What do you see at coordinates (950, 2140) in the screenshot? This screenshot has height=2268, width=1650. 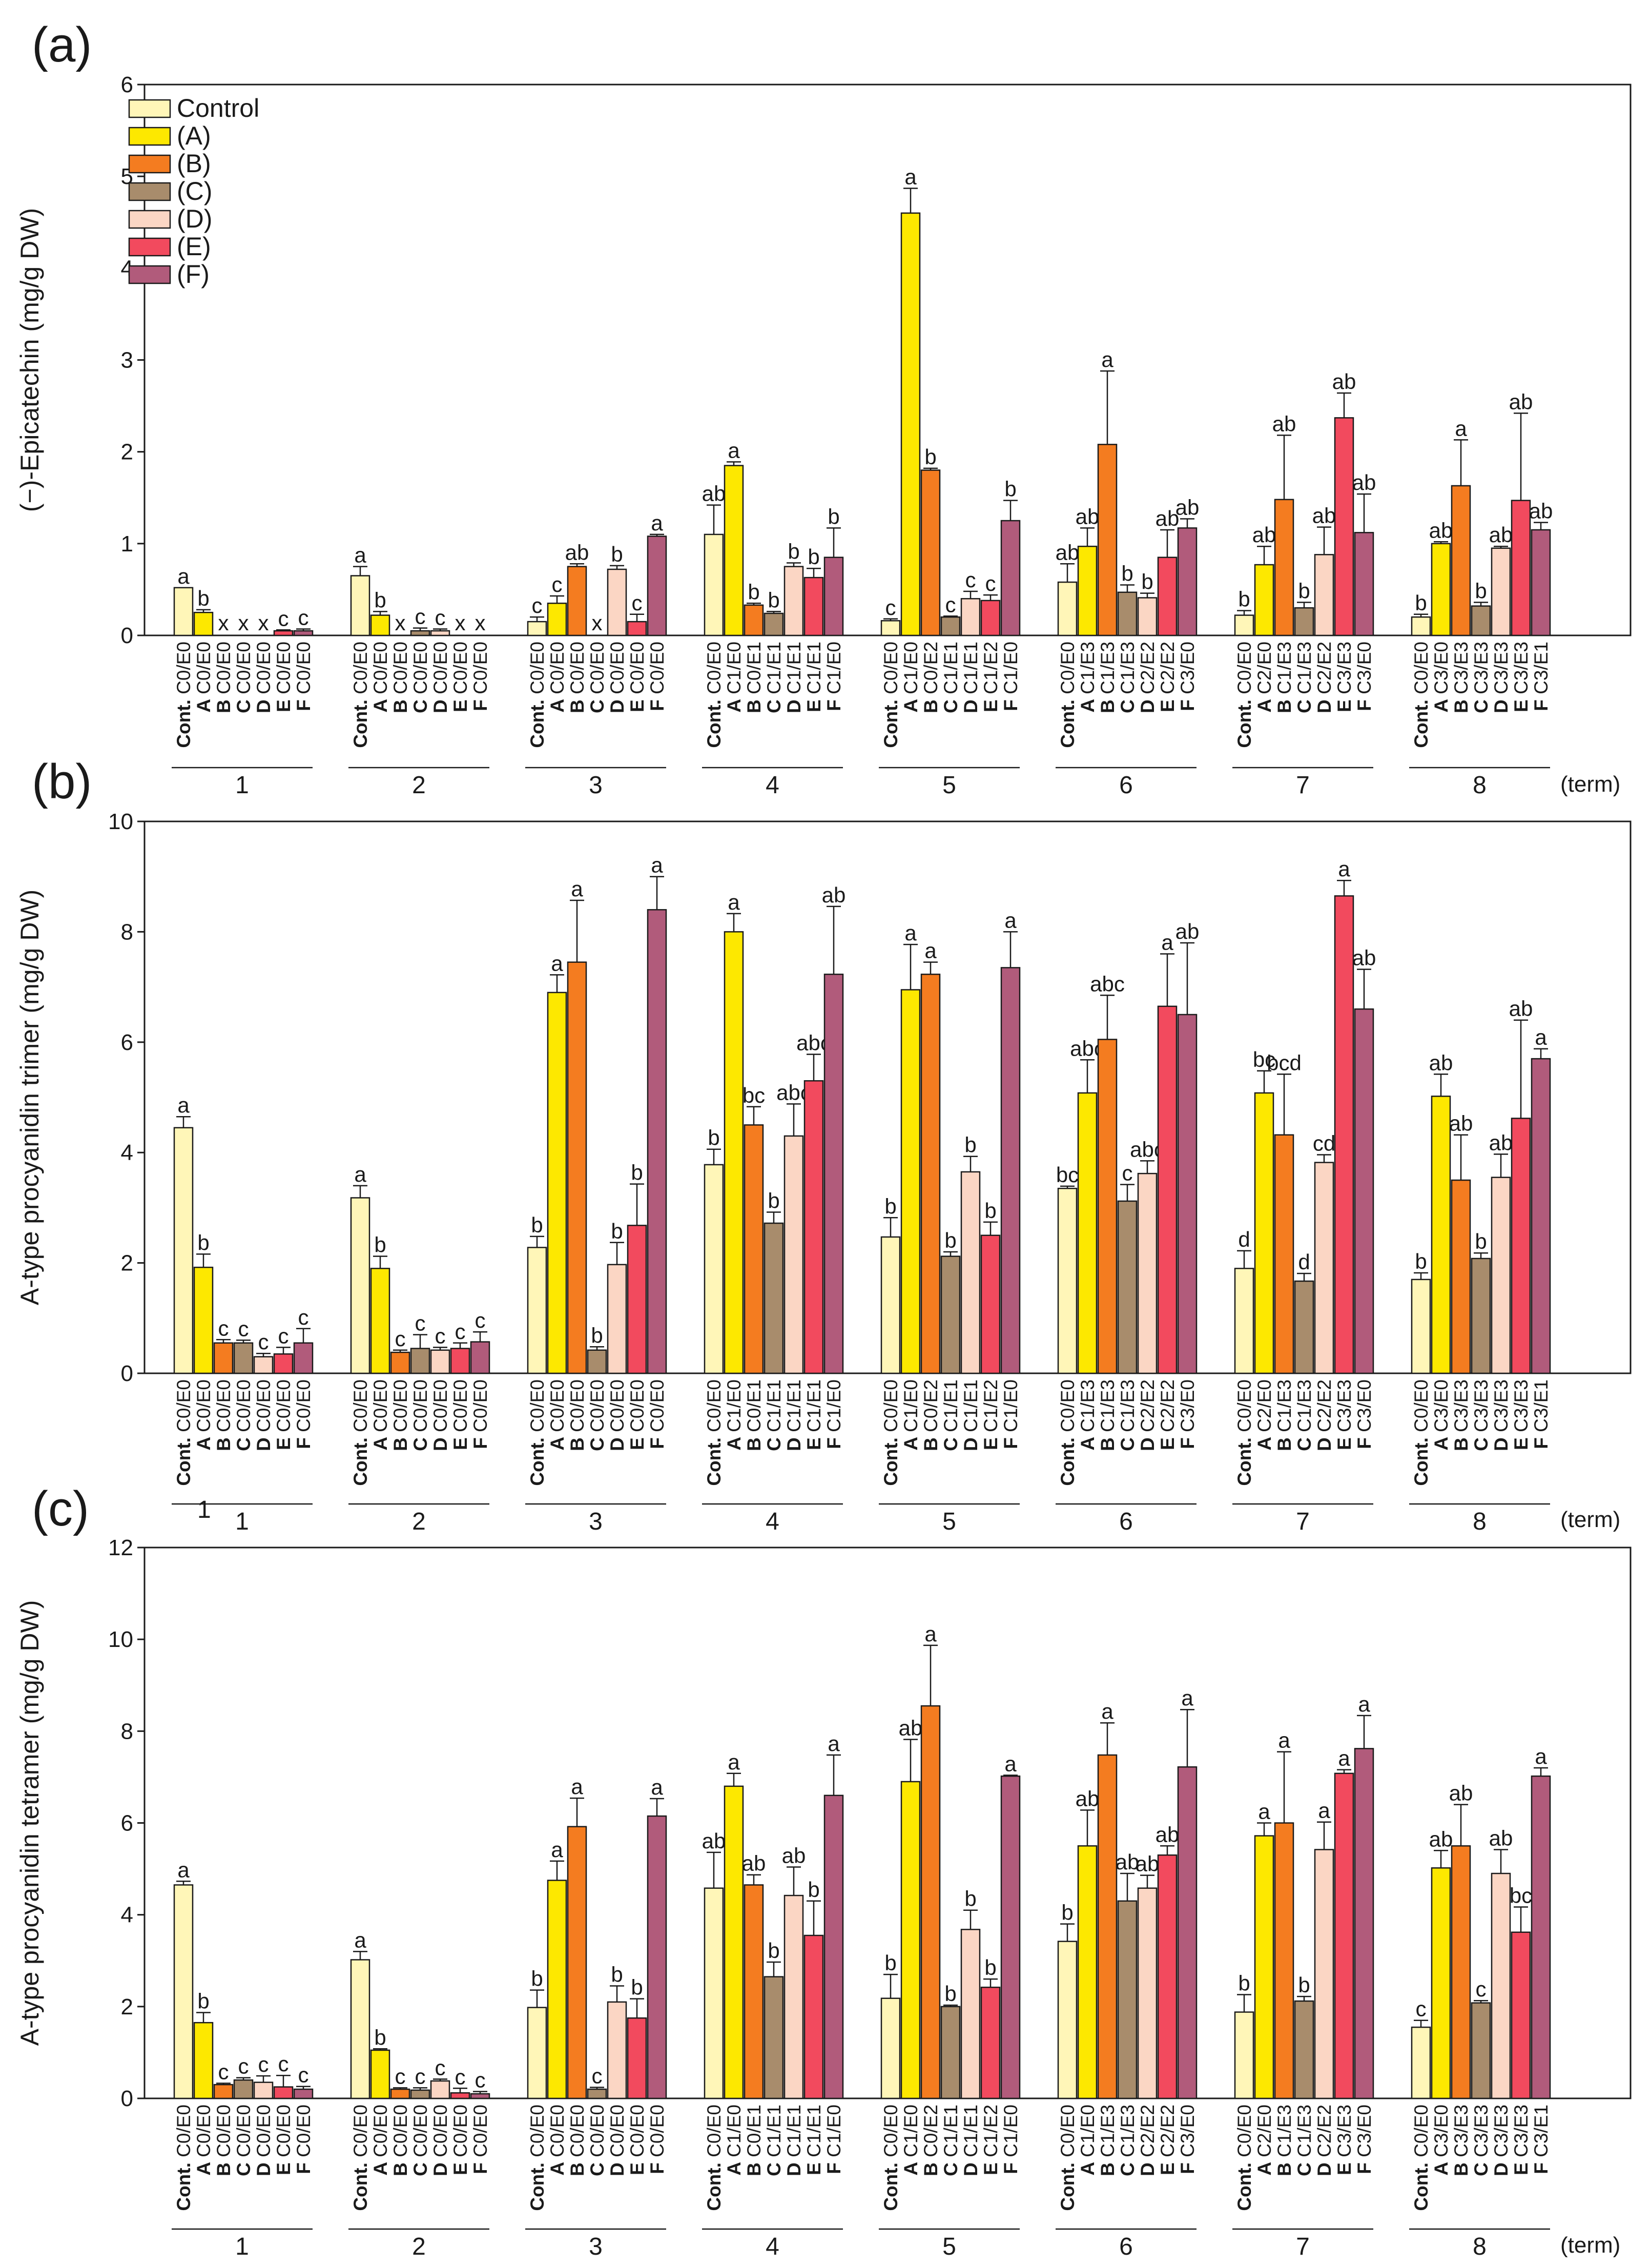 I see `x-tick-label: C C1/E1` at bounding box center [950, 2140].